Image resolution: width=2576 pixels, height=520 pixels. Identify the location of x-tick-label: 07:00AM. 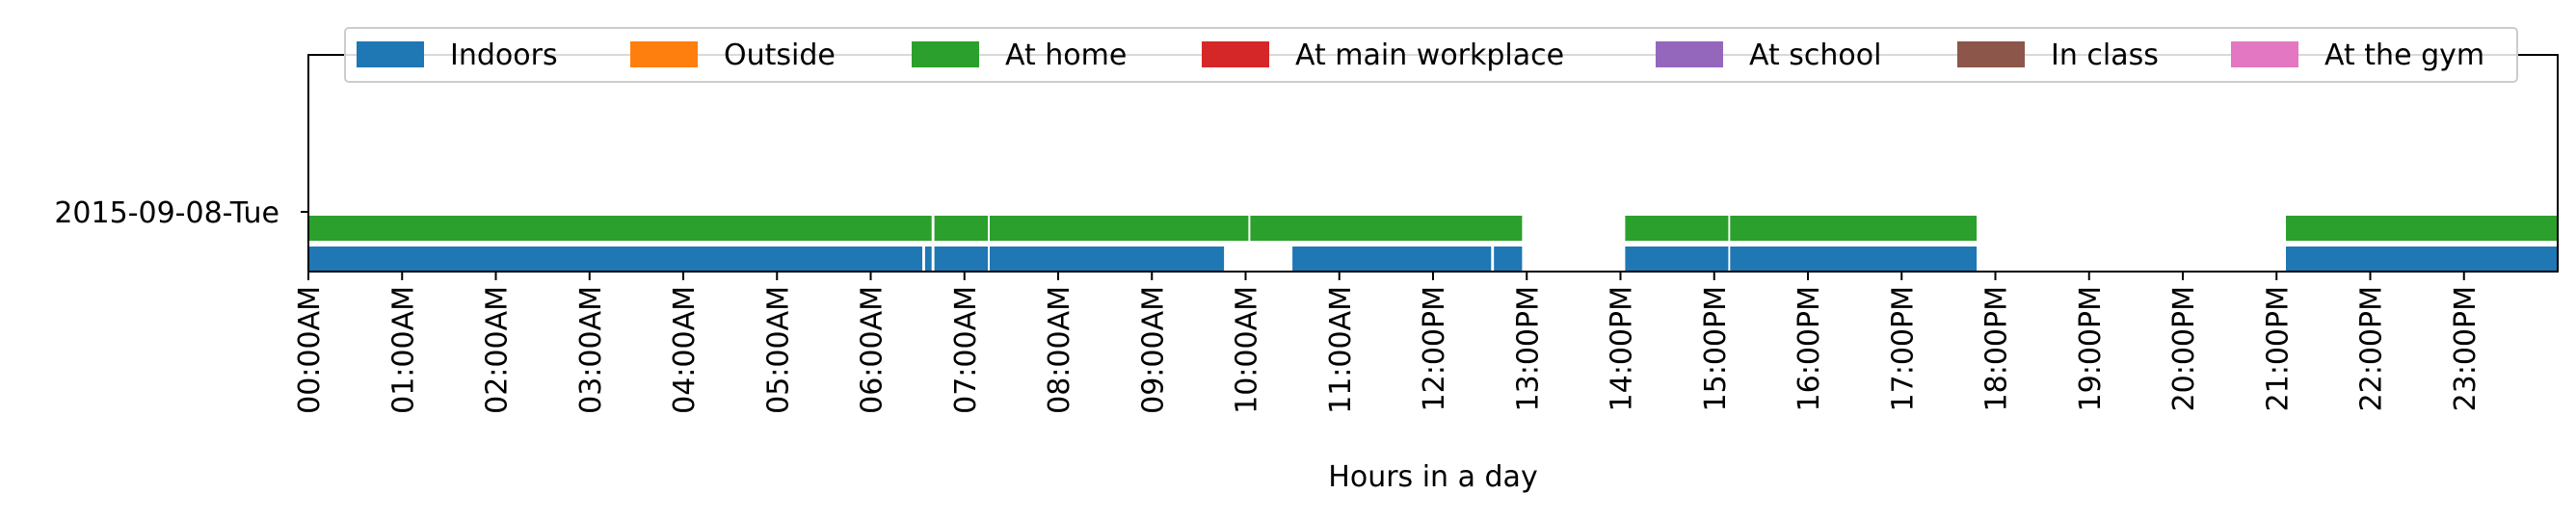
(966, 350).